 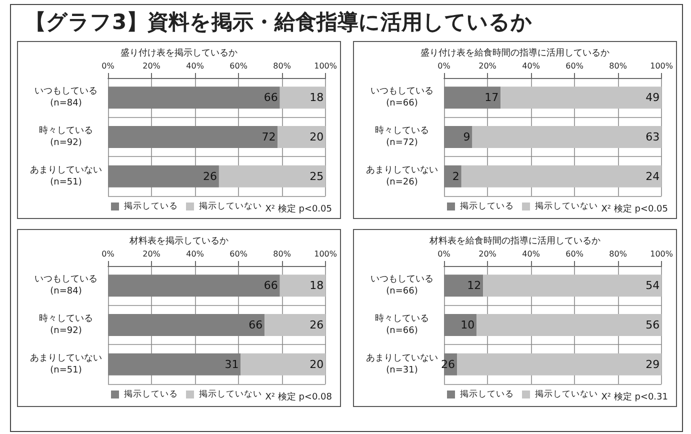 I want to click on annotation: 56, so click(x=653, y=325).